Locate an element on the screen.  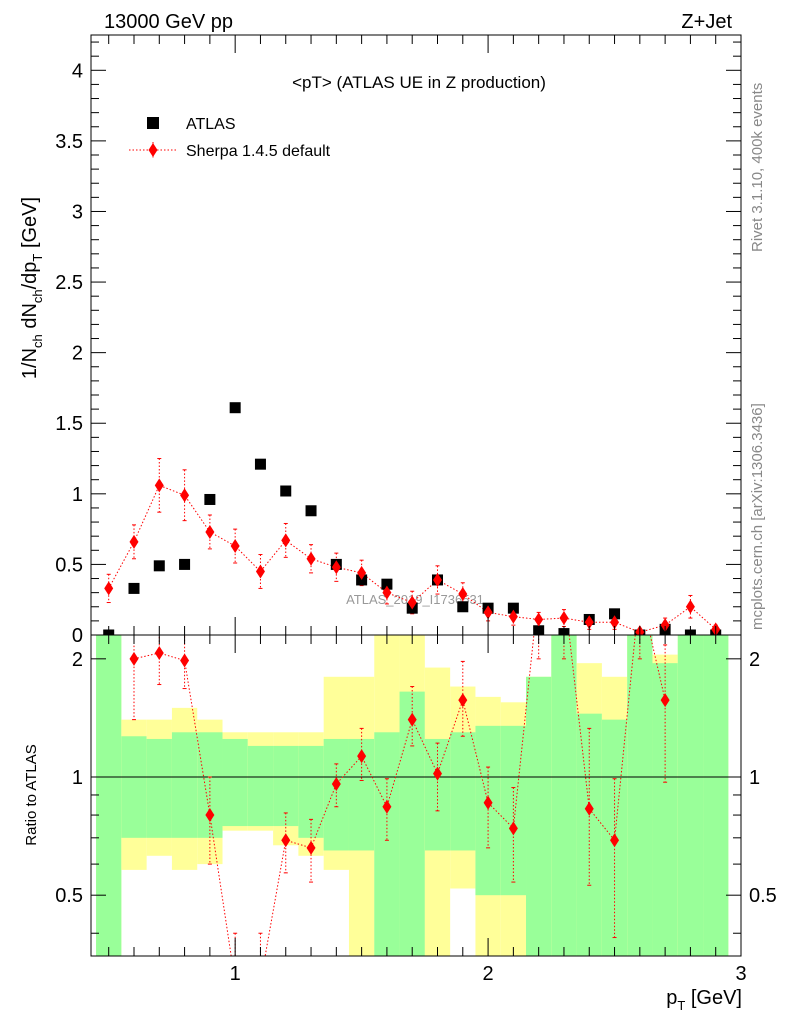
y-tick-label-top: 1 is located at coordinates (77, 495).